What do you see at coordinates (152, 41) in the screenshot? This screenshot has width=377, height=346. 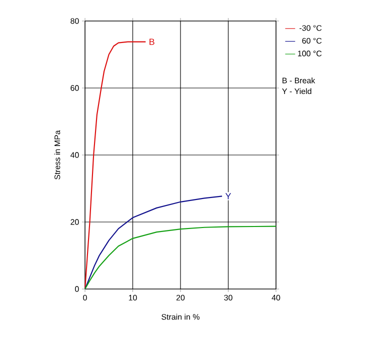 I see `annotation: B` at bounding box center [152, 41].